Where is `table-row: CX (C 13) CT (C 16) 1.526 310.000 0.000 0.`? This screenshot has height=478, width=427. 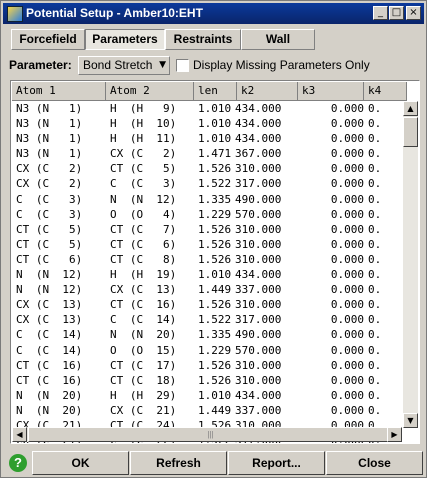
table-row: CX (C 13) CT (C 16) 1.526 310.000 0.000 0. is located at coordinates (209, 304).